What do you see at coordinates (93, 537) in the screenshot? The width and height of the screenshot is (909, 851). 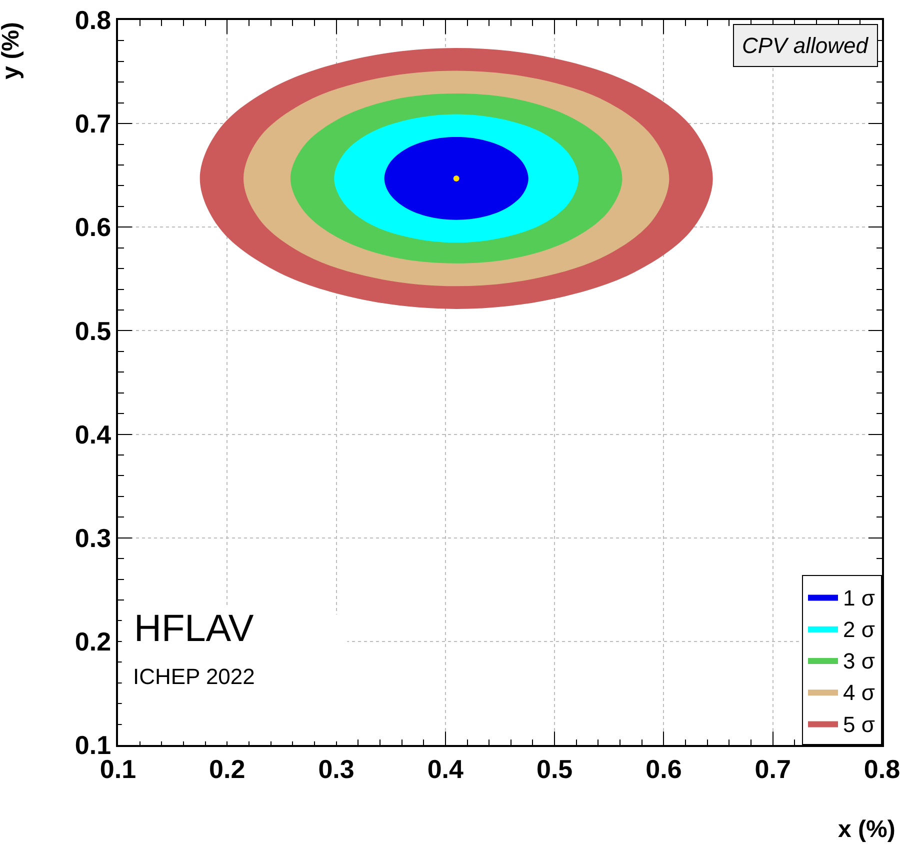 I see `y-tick-label: 0.3` at bounding box center [93, 537].